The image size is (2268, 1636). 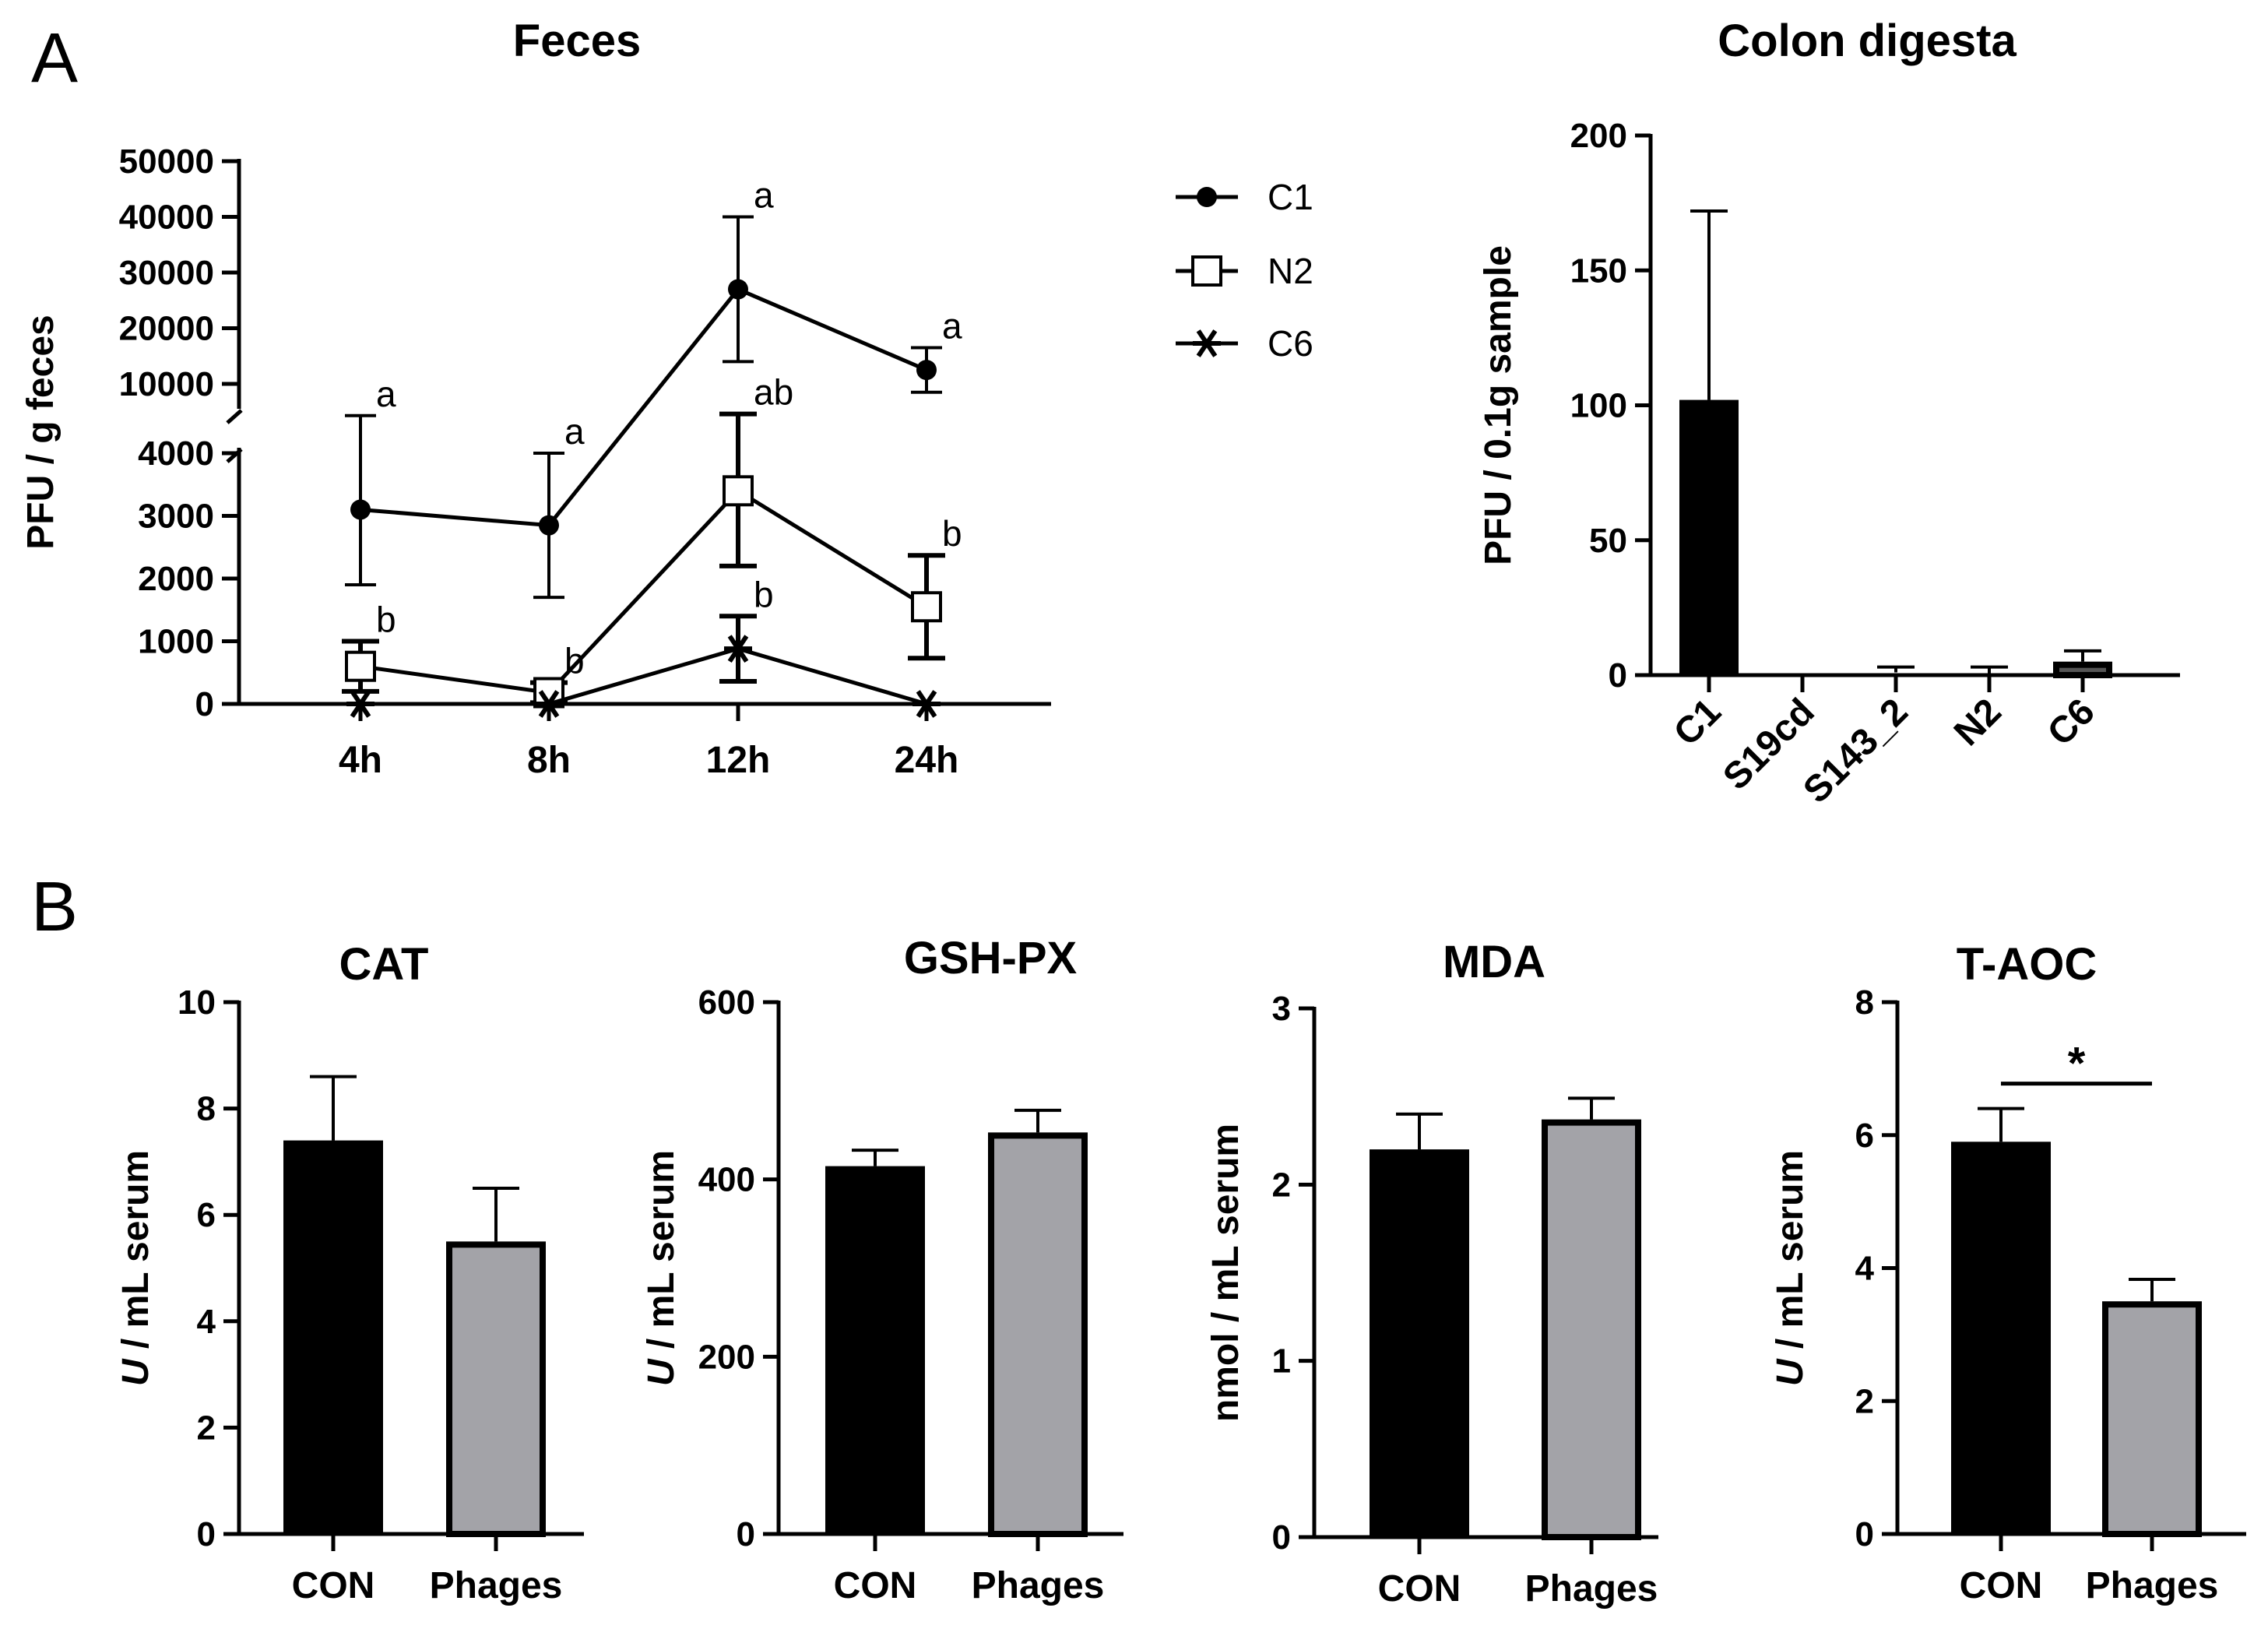 What do you see at coordinates (773, 393) in the screenshot?
I see `feces-significance-letter: ab` at bounding box center [773, 393].